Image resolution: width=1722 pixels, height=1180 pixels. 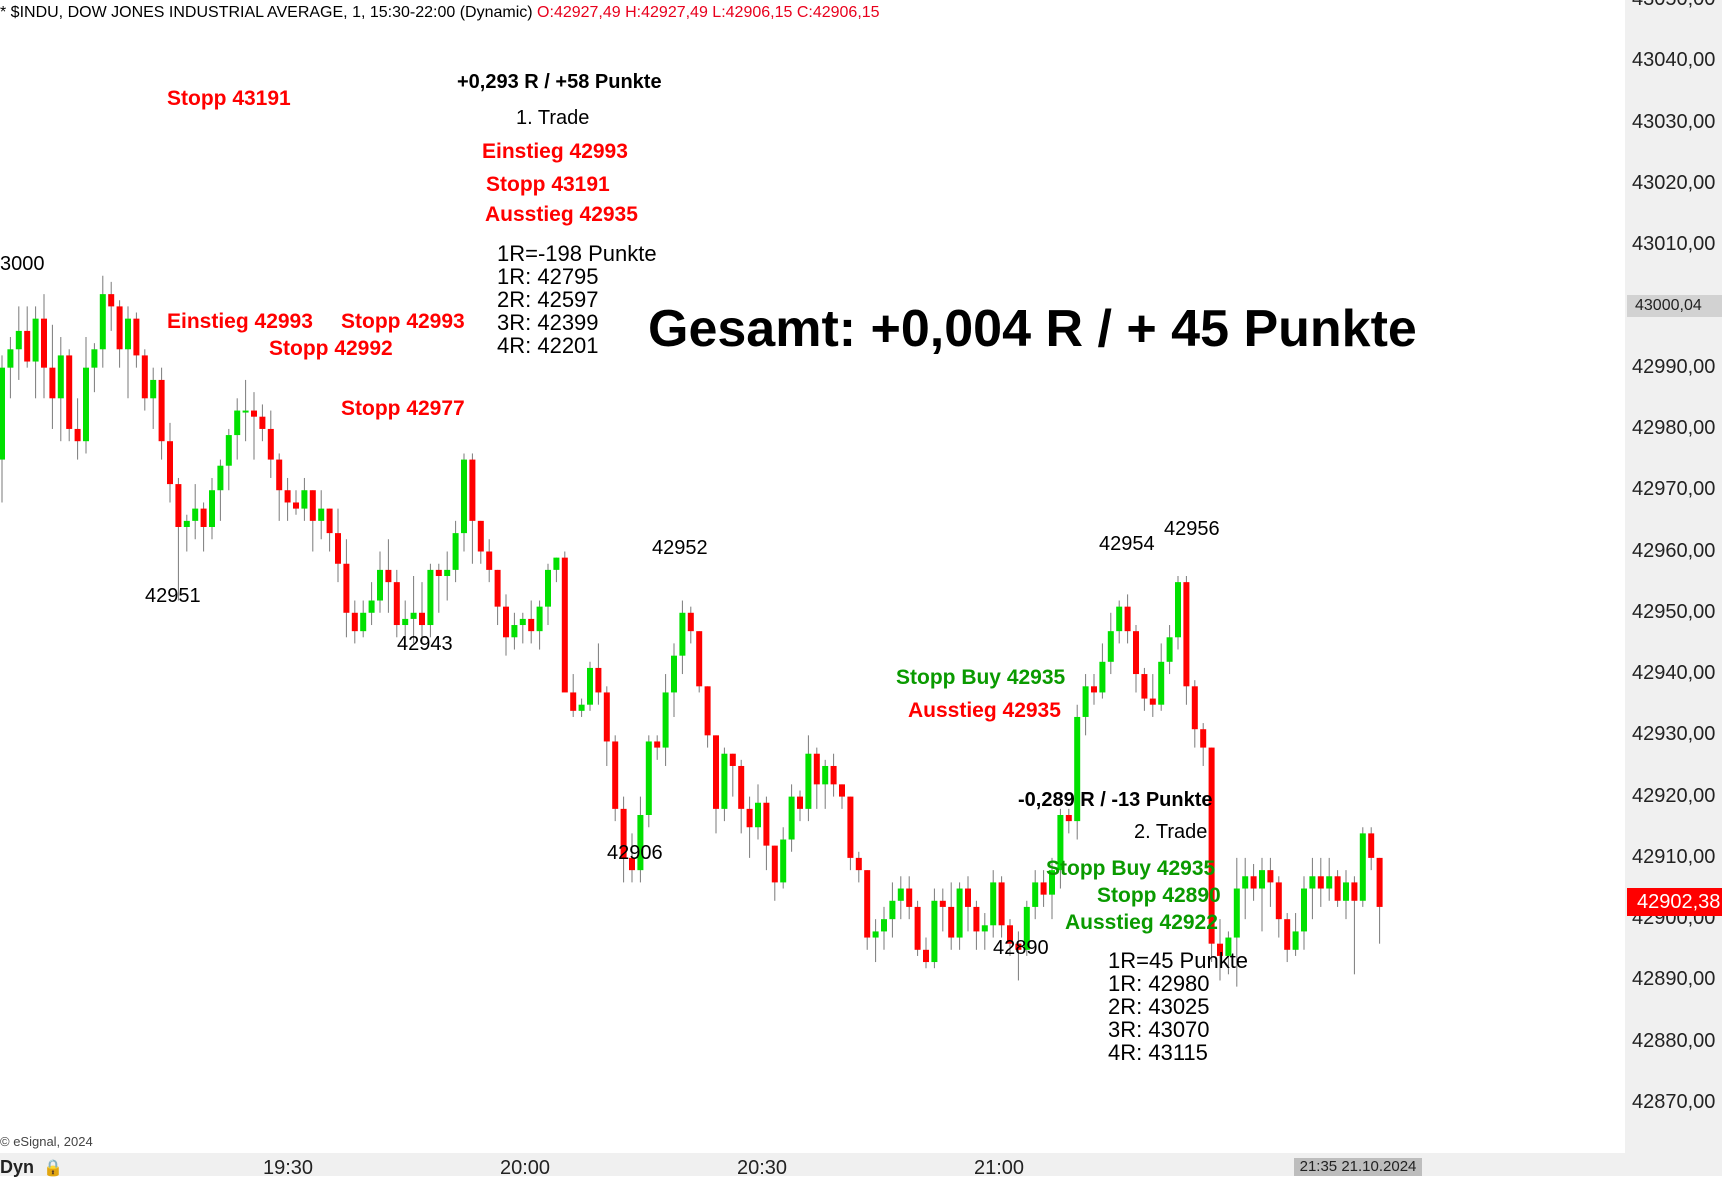 What do you see at coordinates (1159, 1006) in the screenshot?
I see `annotation-trade2-2r: 2R: 43025` at bounding box center [1159, 1006].